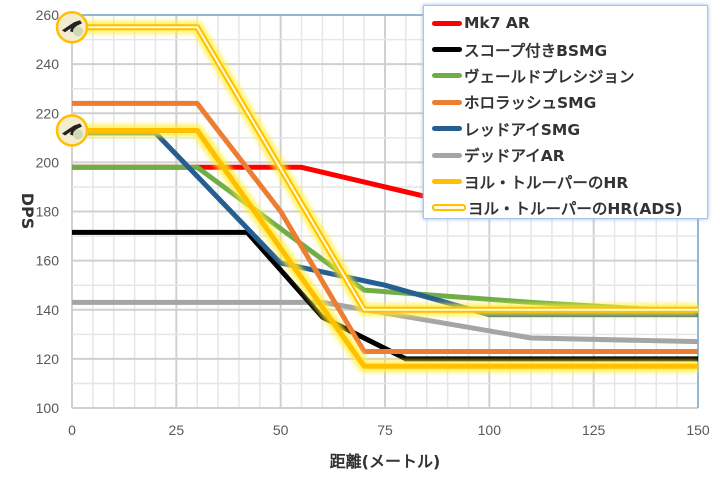 The image size is (720, 480). I want to click on legend-item: スコープ付きBSMG, so click(569, 49).